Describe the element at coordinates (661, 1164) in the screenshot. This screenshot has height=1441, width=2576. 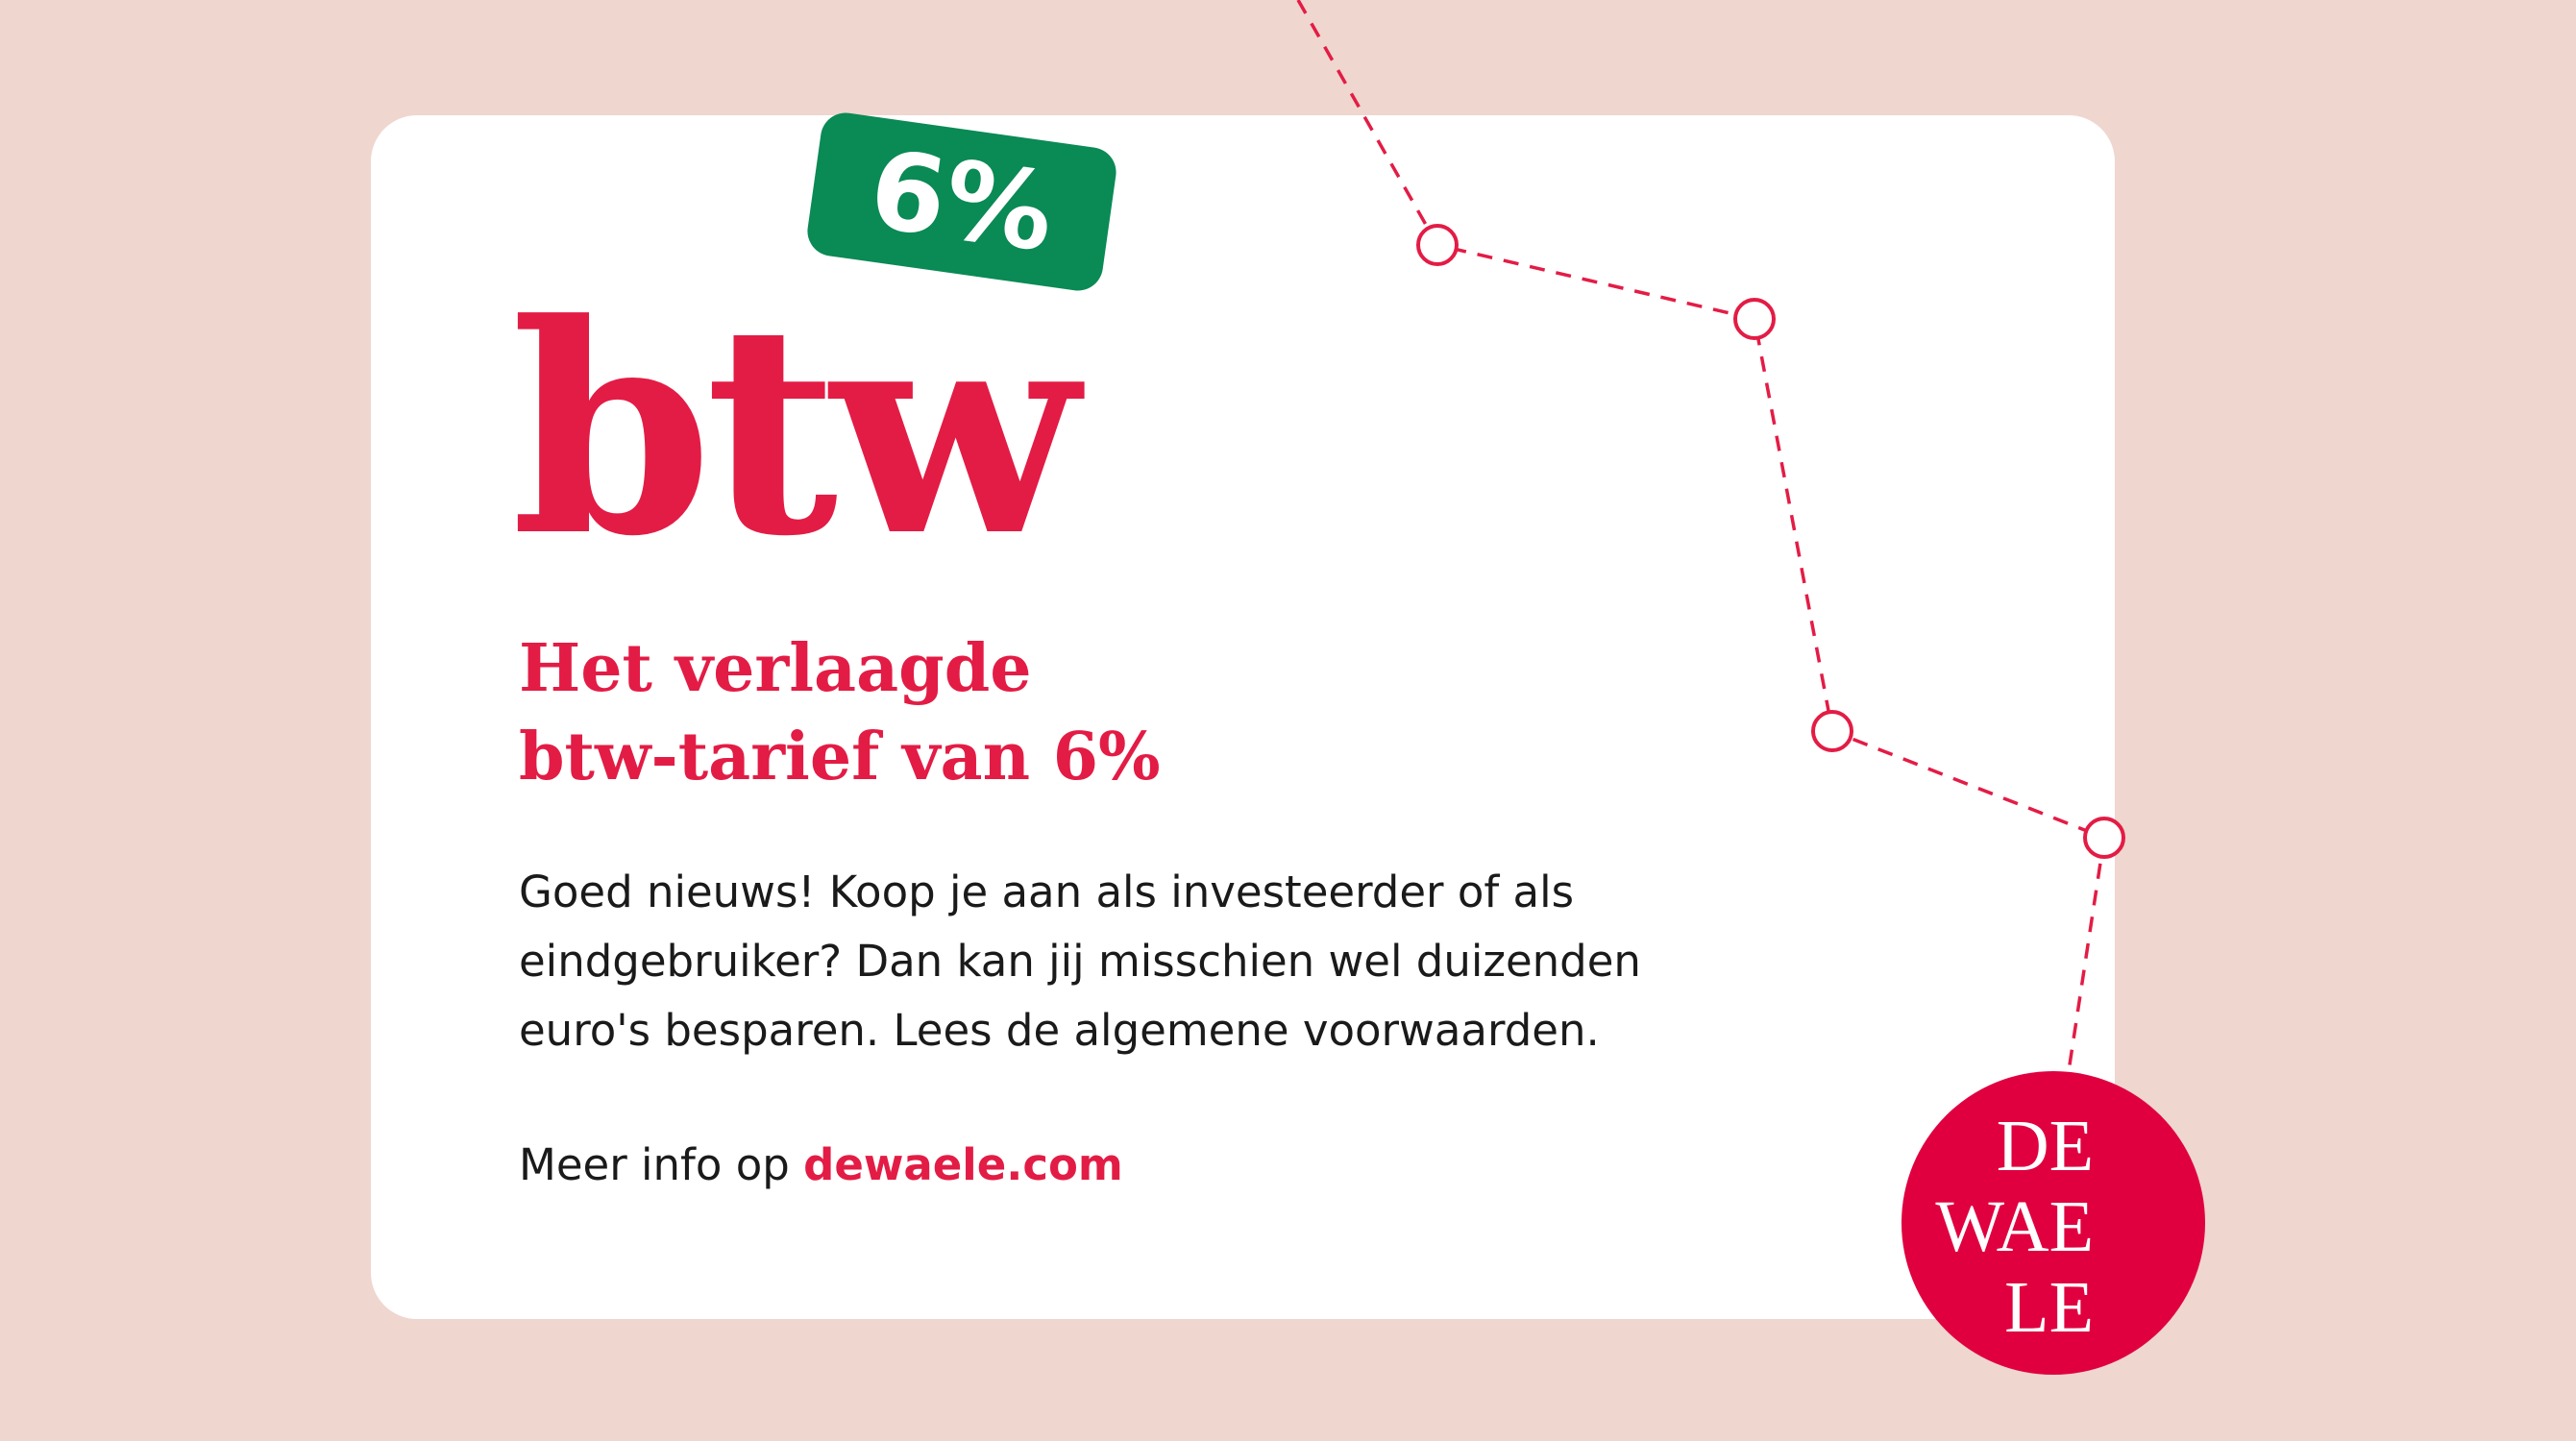
I see `more-info-prefix: Meer info op` at that location.